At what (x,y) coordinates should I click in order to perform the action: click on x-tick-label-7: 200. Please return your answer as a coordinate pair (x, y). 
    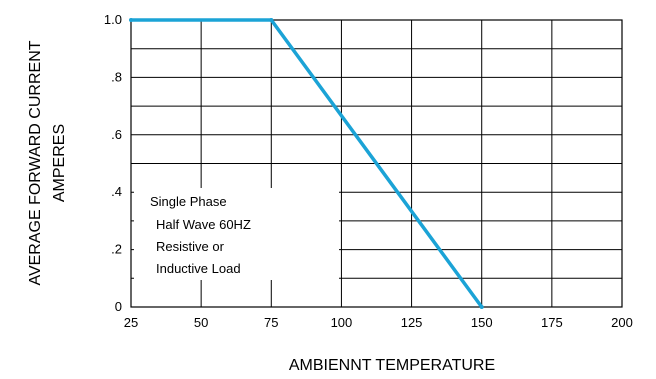
    Looking at the image, I should click on (622, 322).